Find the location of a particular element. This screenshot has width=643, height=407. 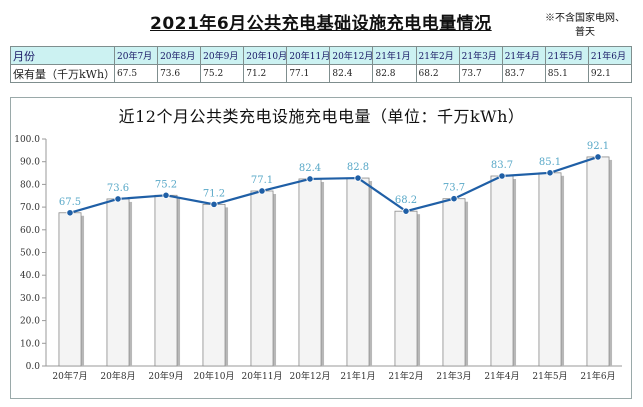

y-tick-label: 80.0 is located at coordinates (30, 185).